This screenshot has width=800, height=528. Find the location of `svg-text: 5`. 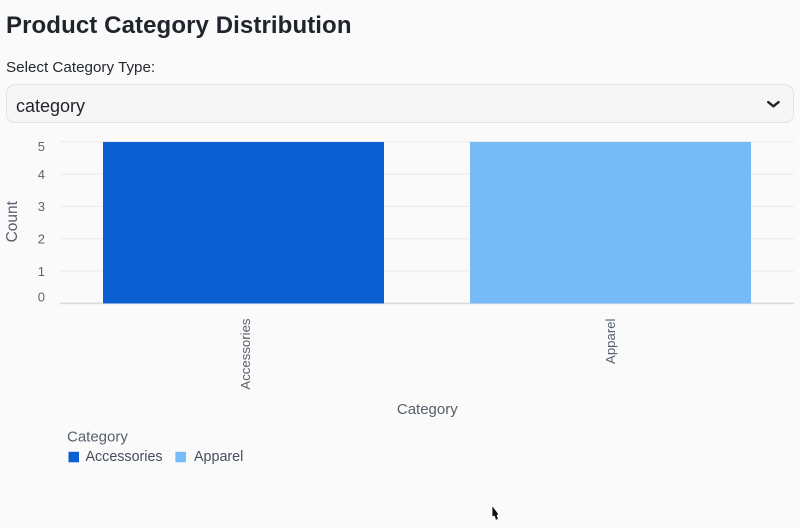

svg-text: 5 is located at coordinates (41, 146).